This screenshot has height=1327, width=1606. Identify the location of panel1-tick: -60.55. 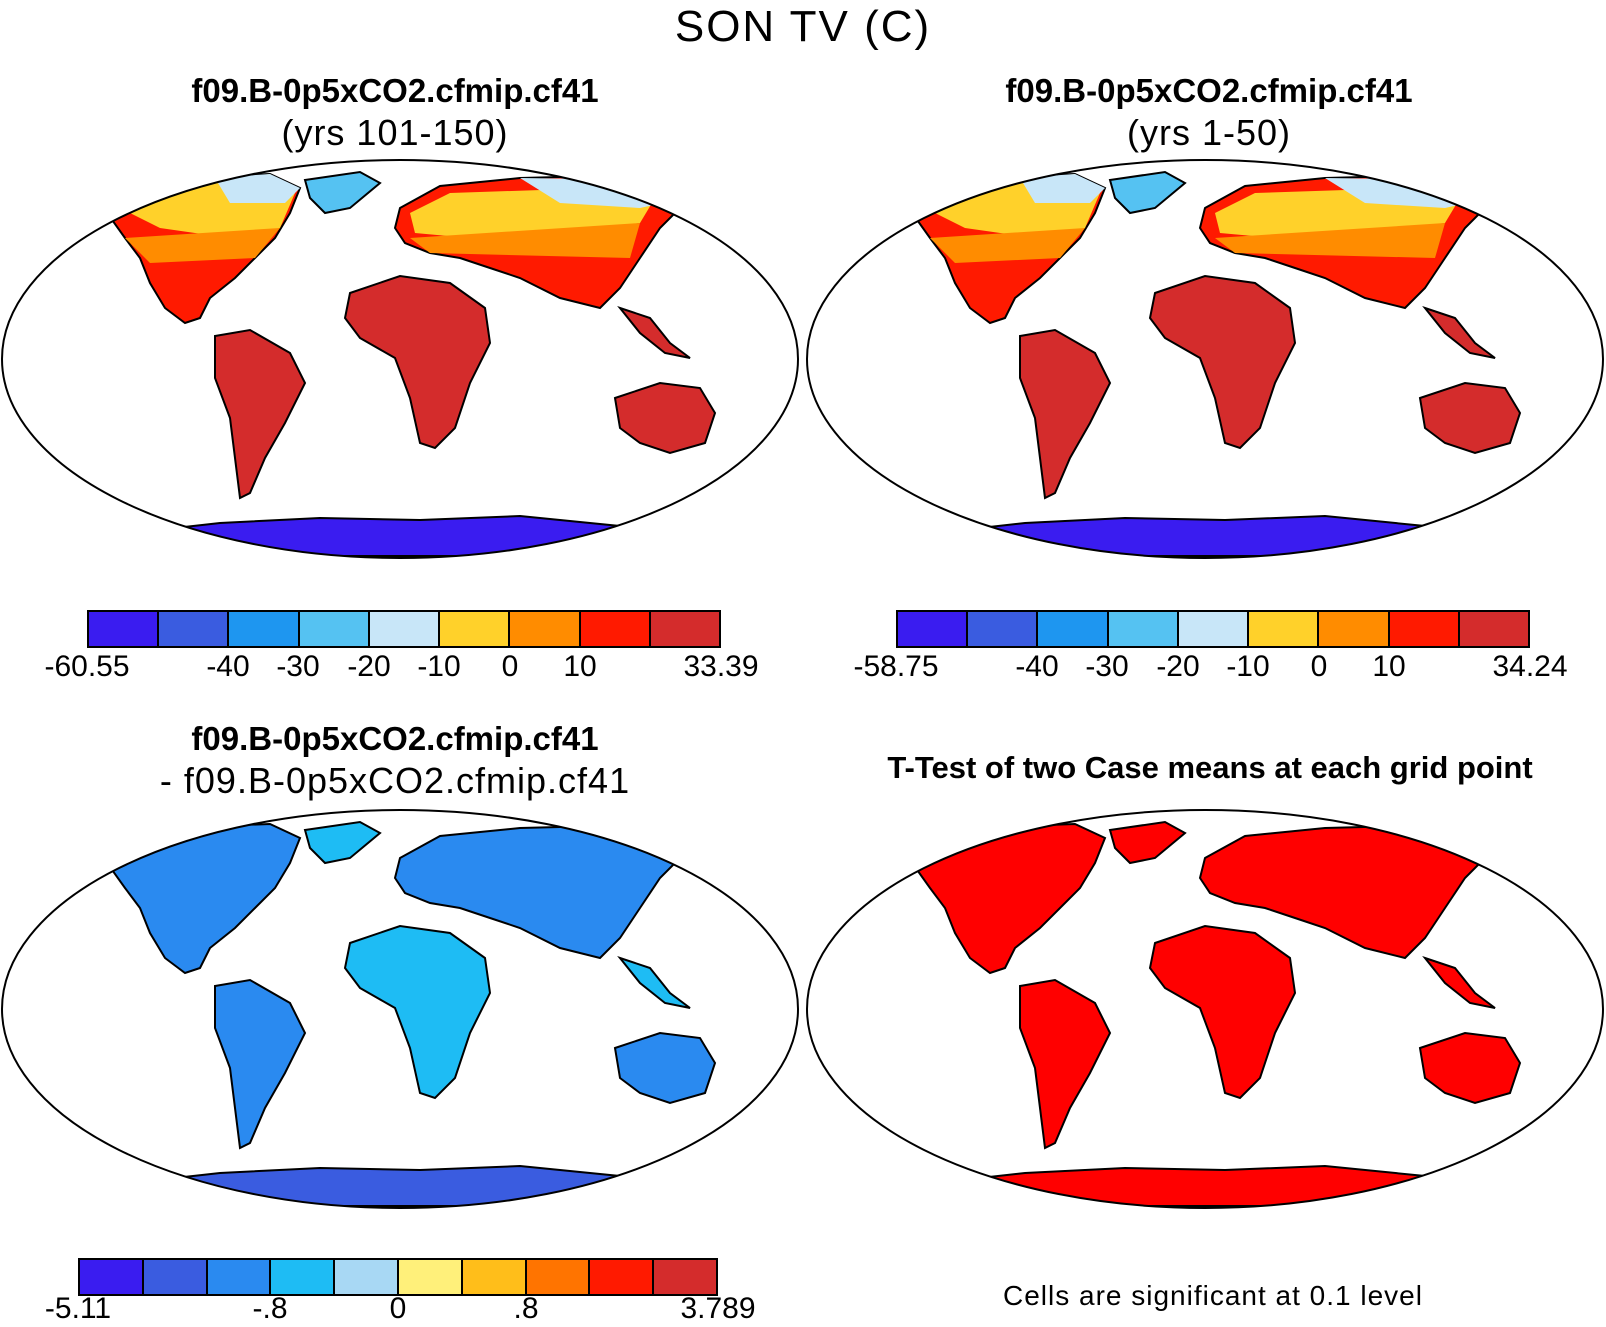
(87, 666).